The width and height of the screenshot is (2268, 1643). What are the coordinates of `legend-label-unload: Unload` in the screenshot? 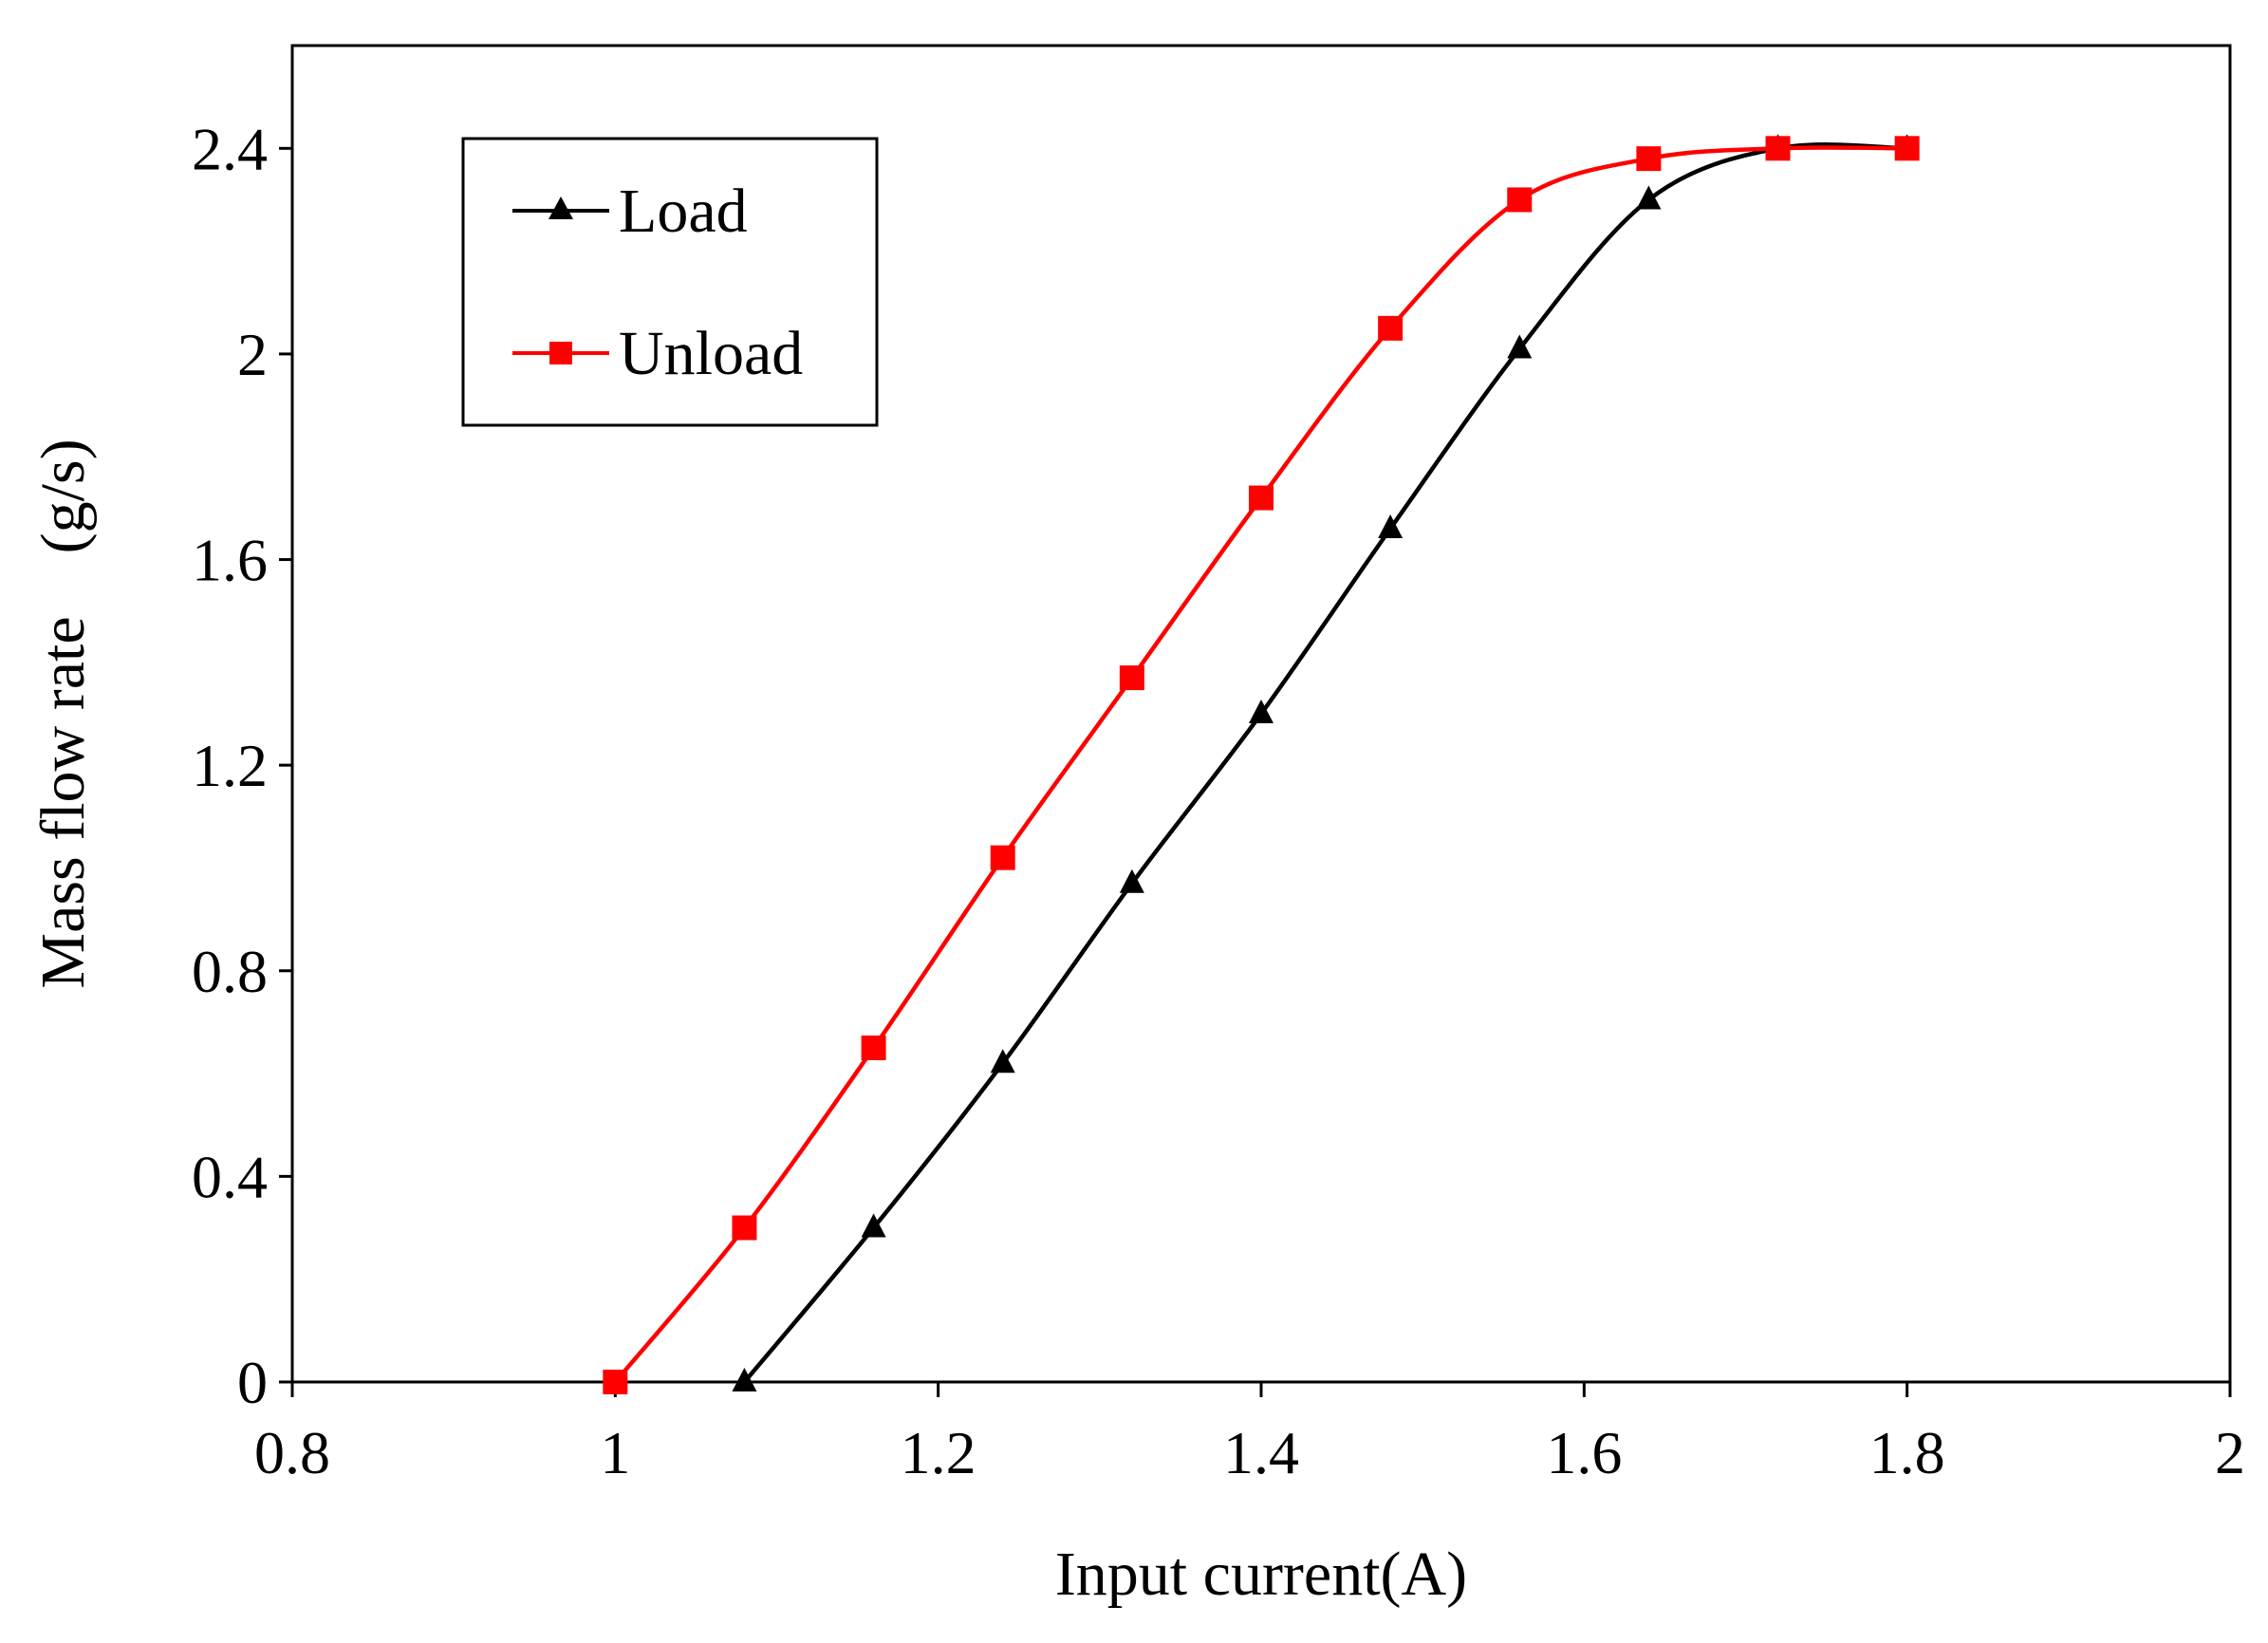 It's located at (711, 353).